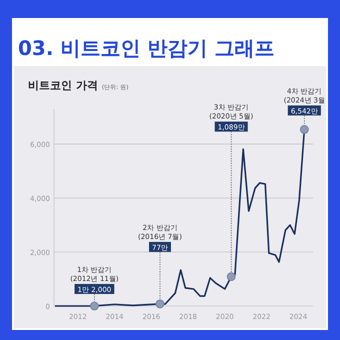 The width and height of the screenshot is (340, 340). Describe the element at coordinates (63, 85) in the screenshot. I see `y-axis-title: 비트코인 가격` at that location.